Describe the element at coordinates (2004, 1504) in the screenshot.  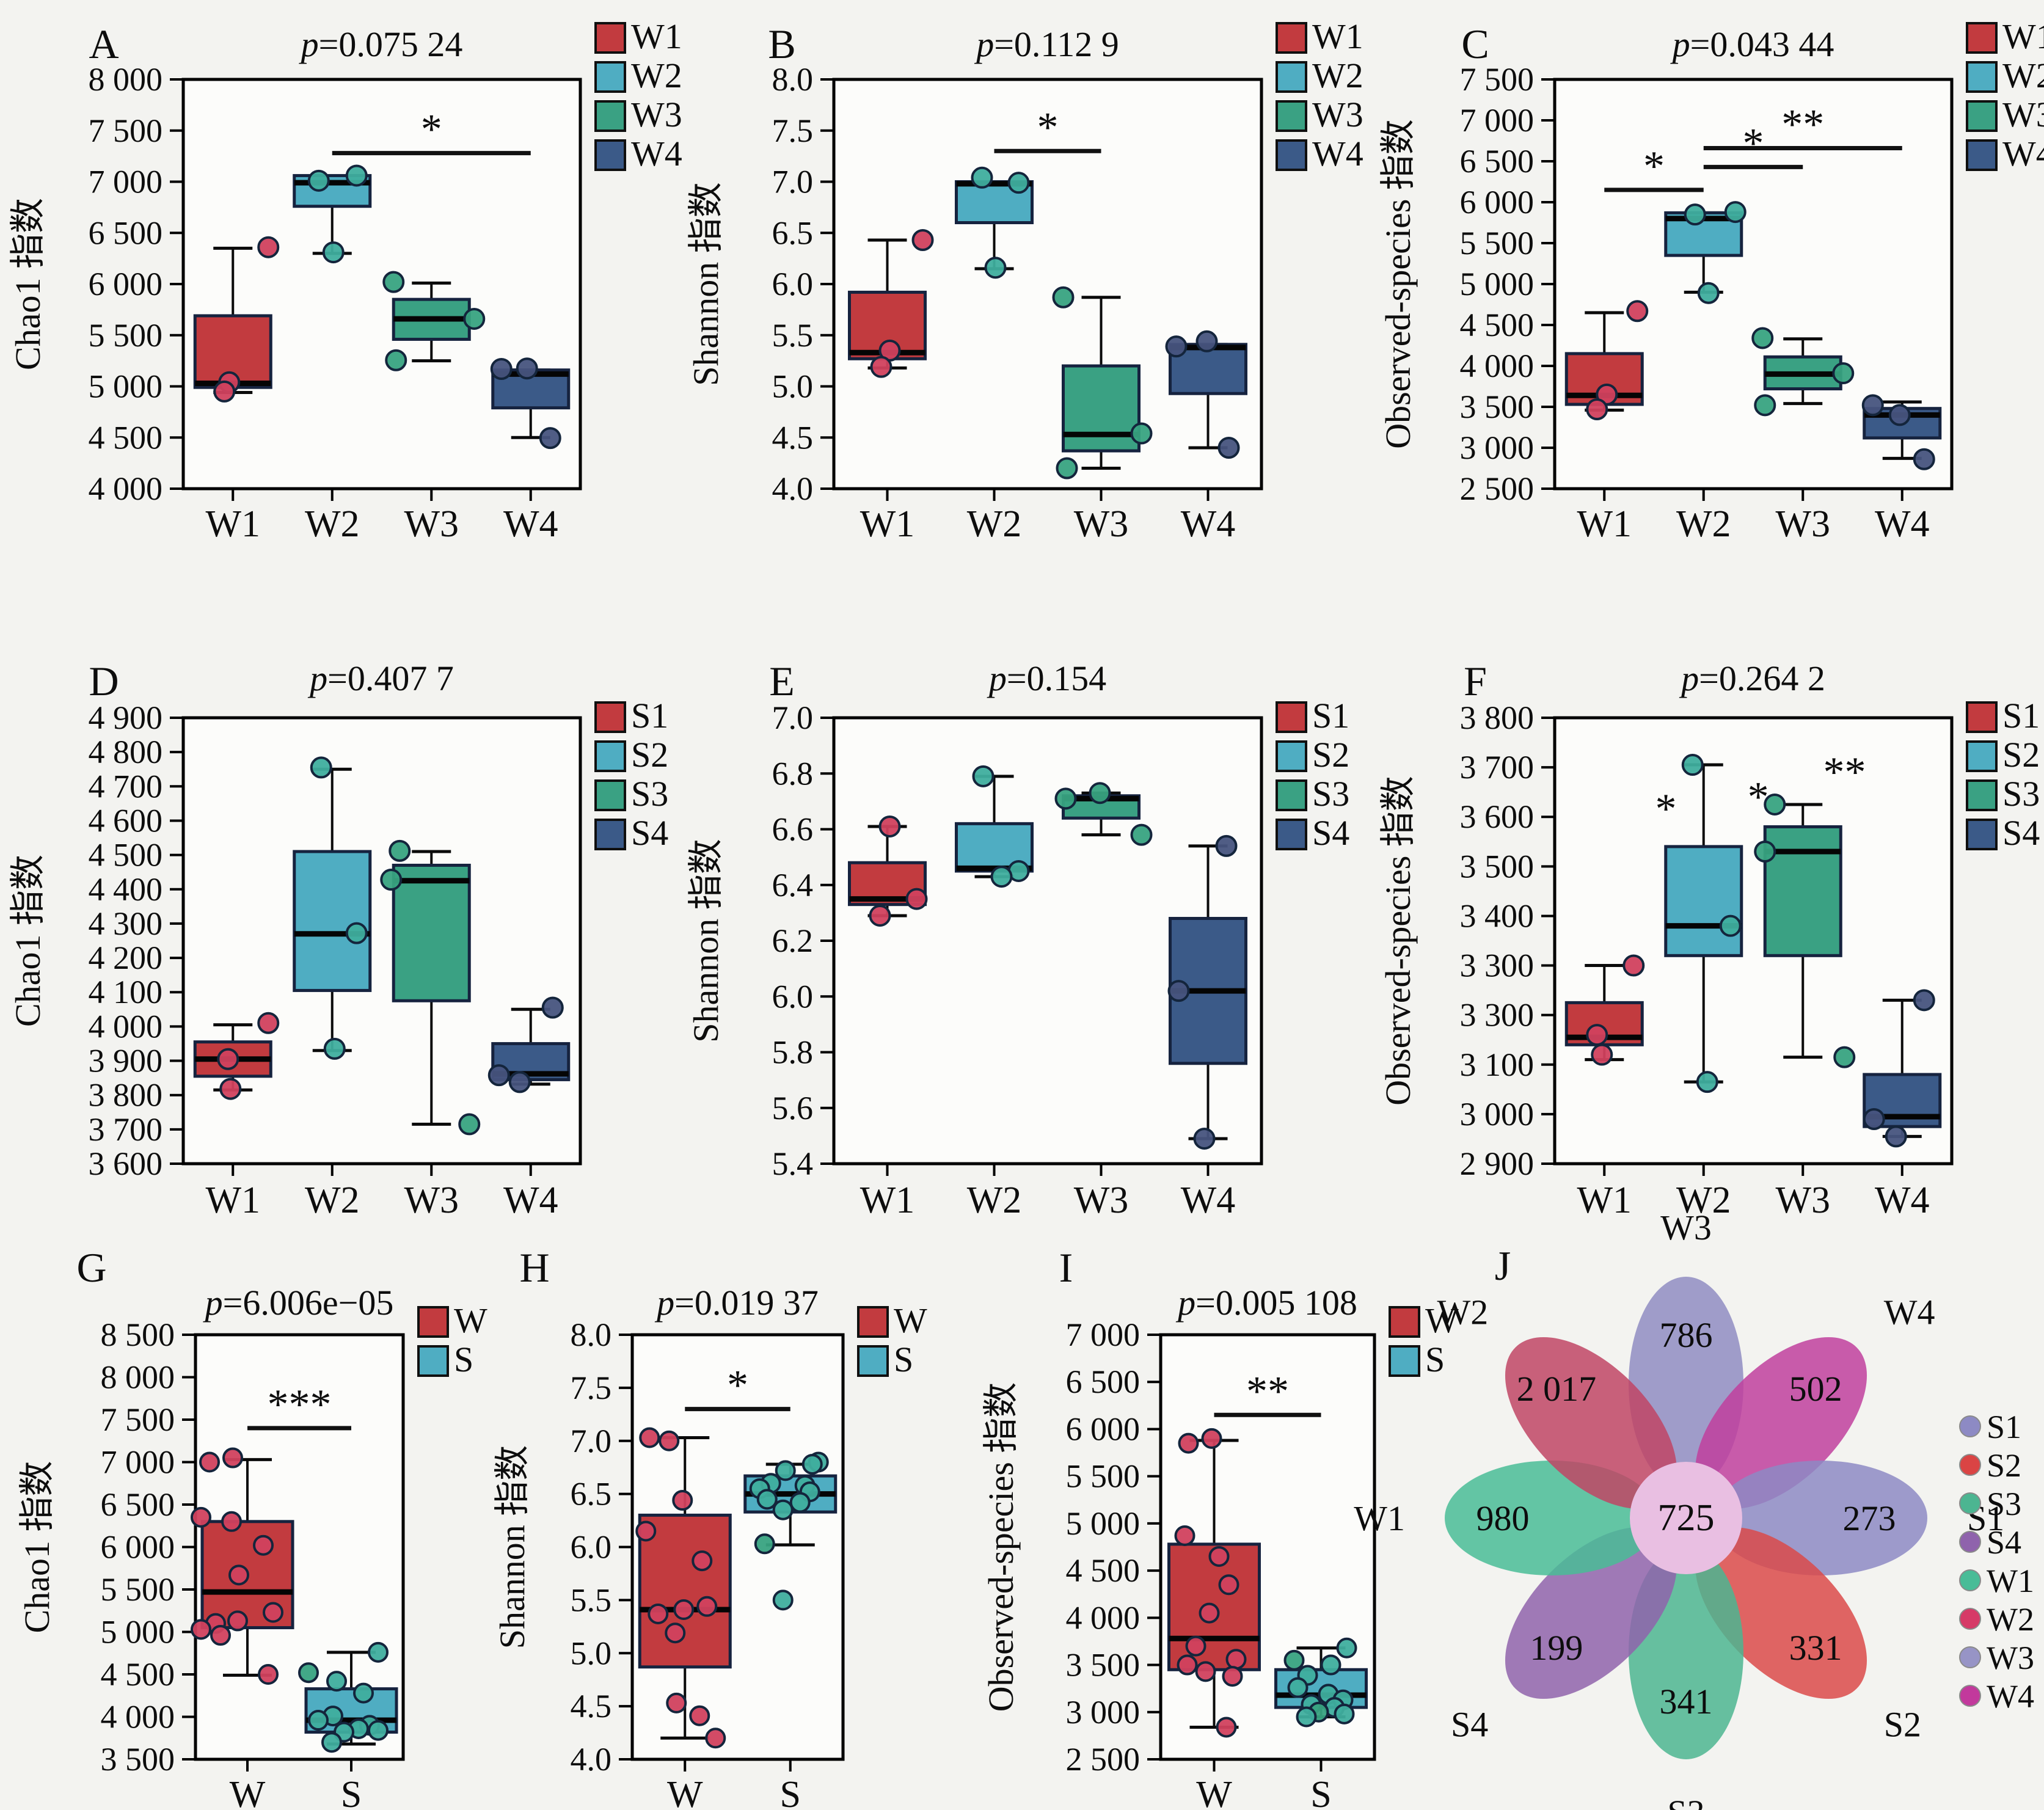
I see `legend-label: S3` at that location.